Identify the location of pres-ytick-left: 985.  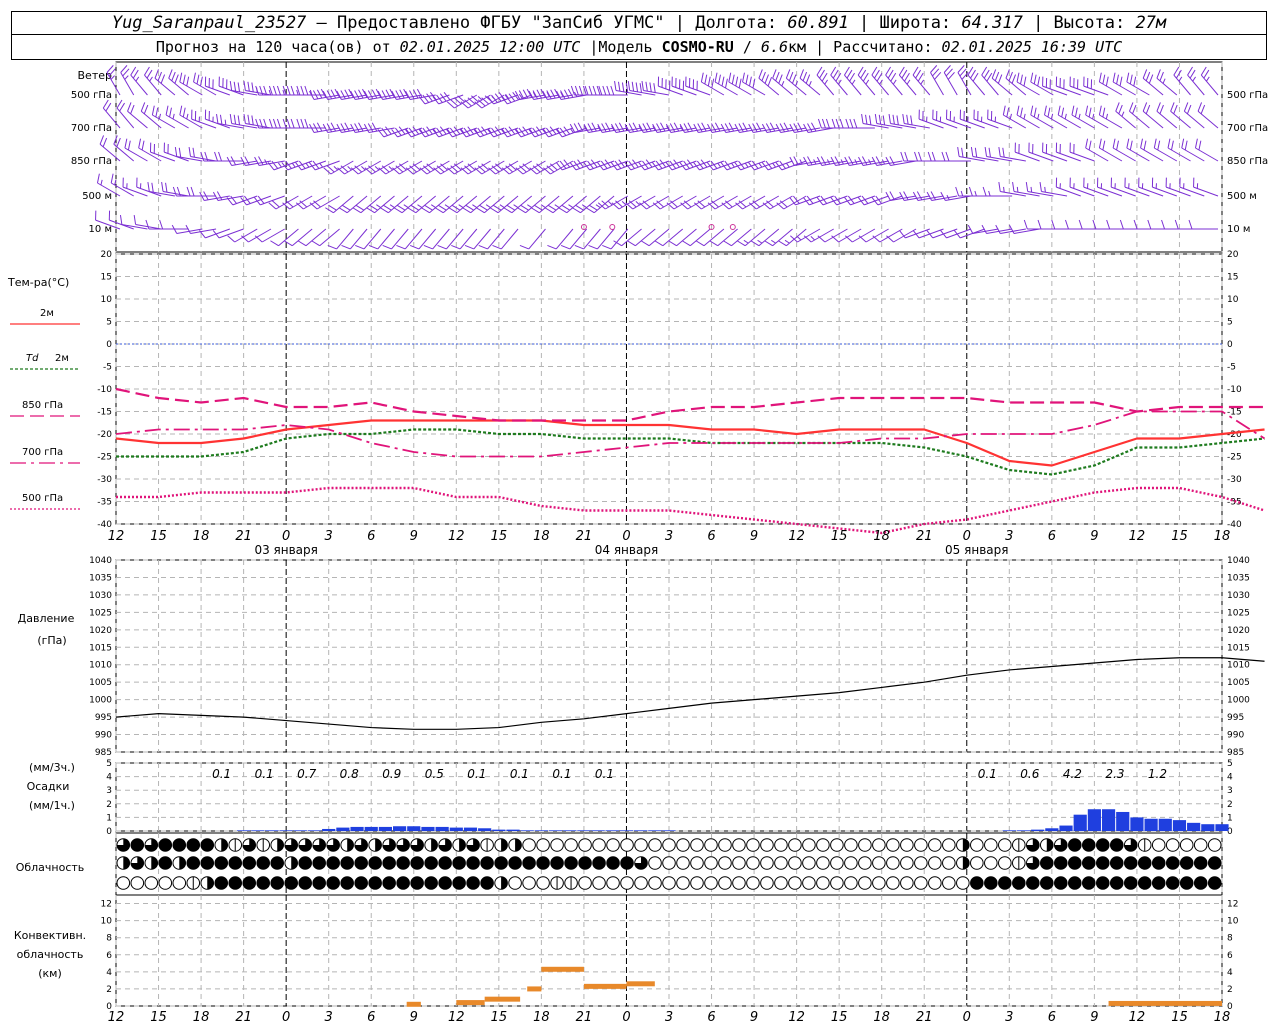
(103, 753).